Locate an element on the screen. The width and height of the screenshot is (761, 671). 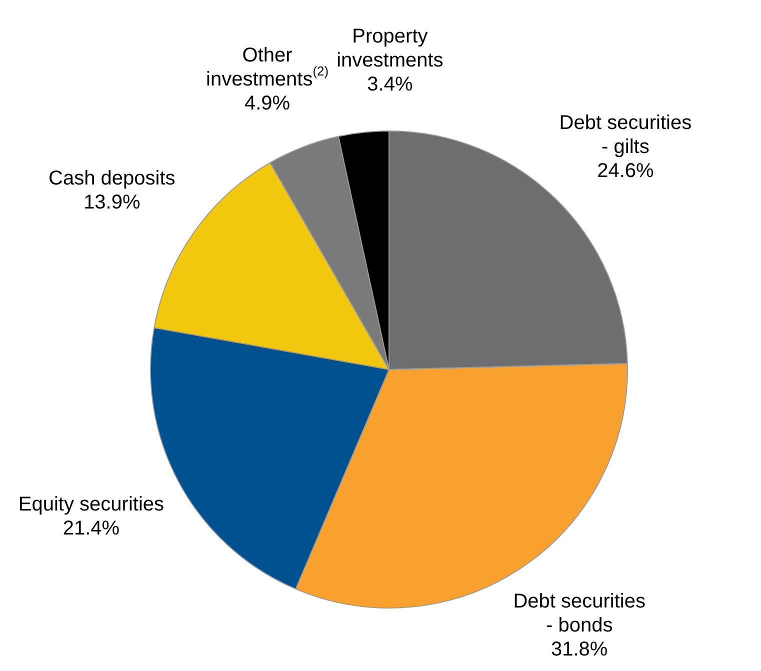
data-label: 31.8% is located at coordinates (579, 649).